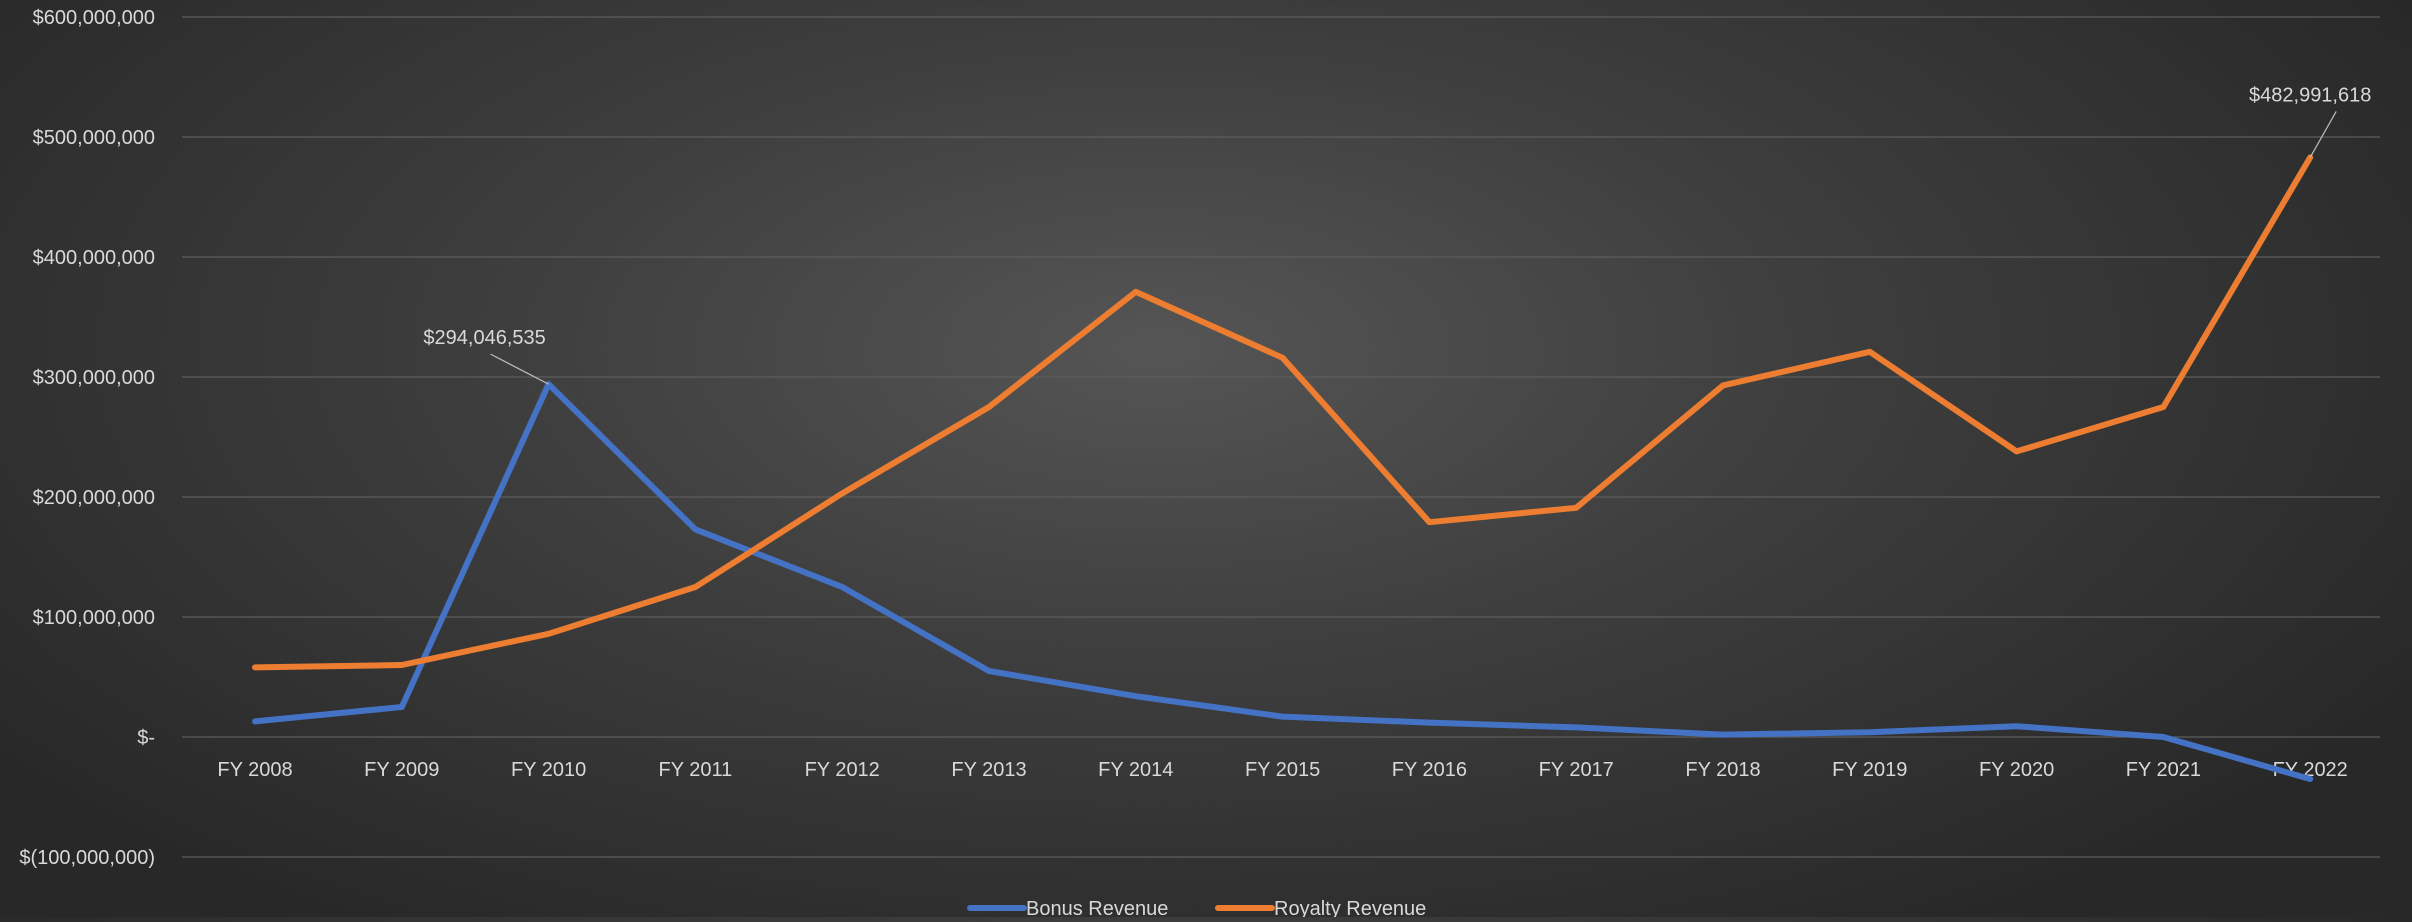 This screenshot has width=2412, height=922. I want to click on x-tick-label: FY 2018, so click(1722, 770).